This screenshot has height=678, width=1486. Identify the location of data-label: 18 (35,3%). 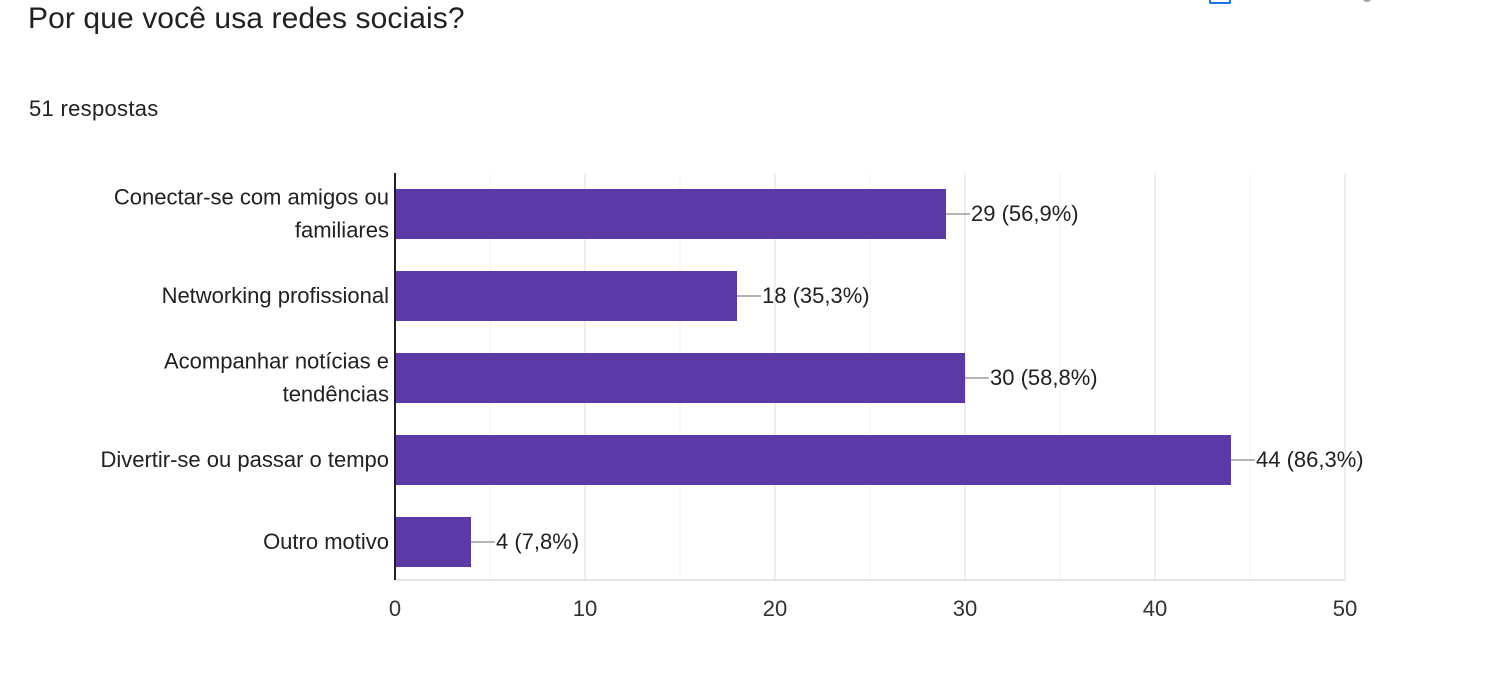
(816, 295).